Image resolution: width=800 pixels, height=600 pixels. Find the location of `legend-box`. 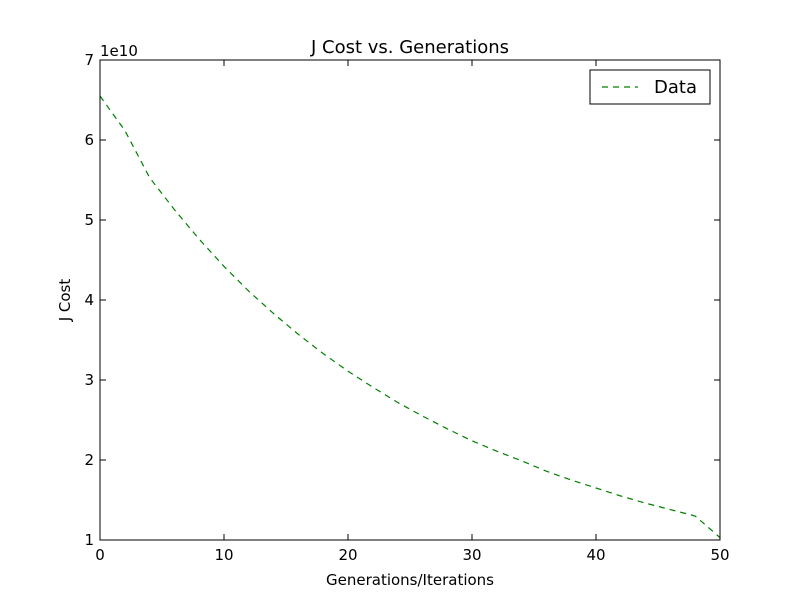

legend-box is located at coordinates (650, 87).